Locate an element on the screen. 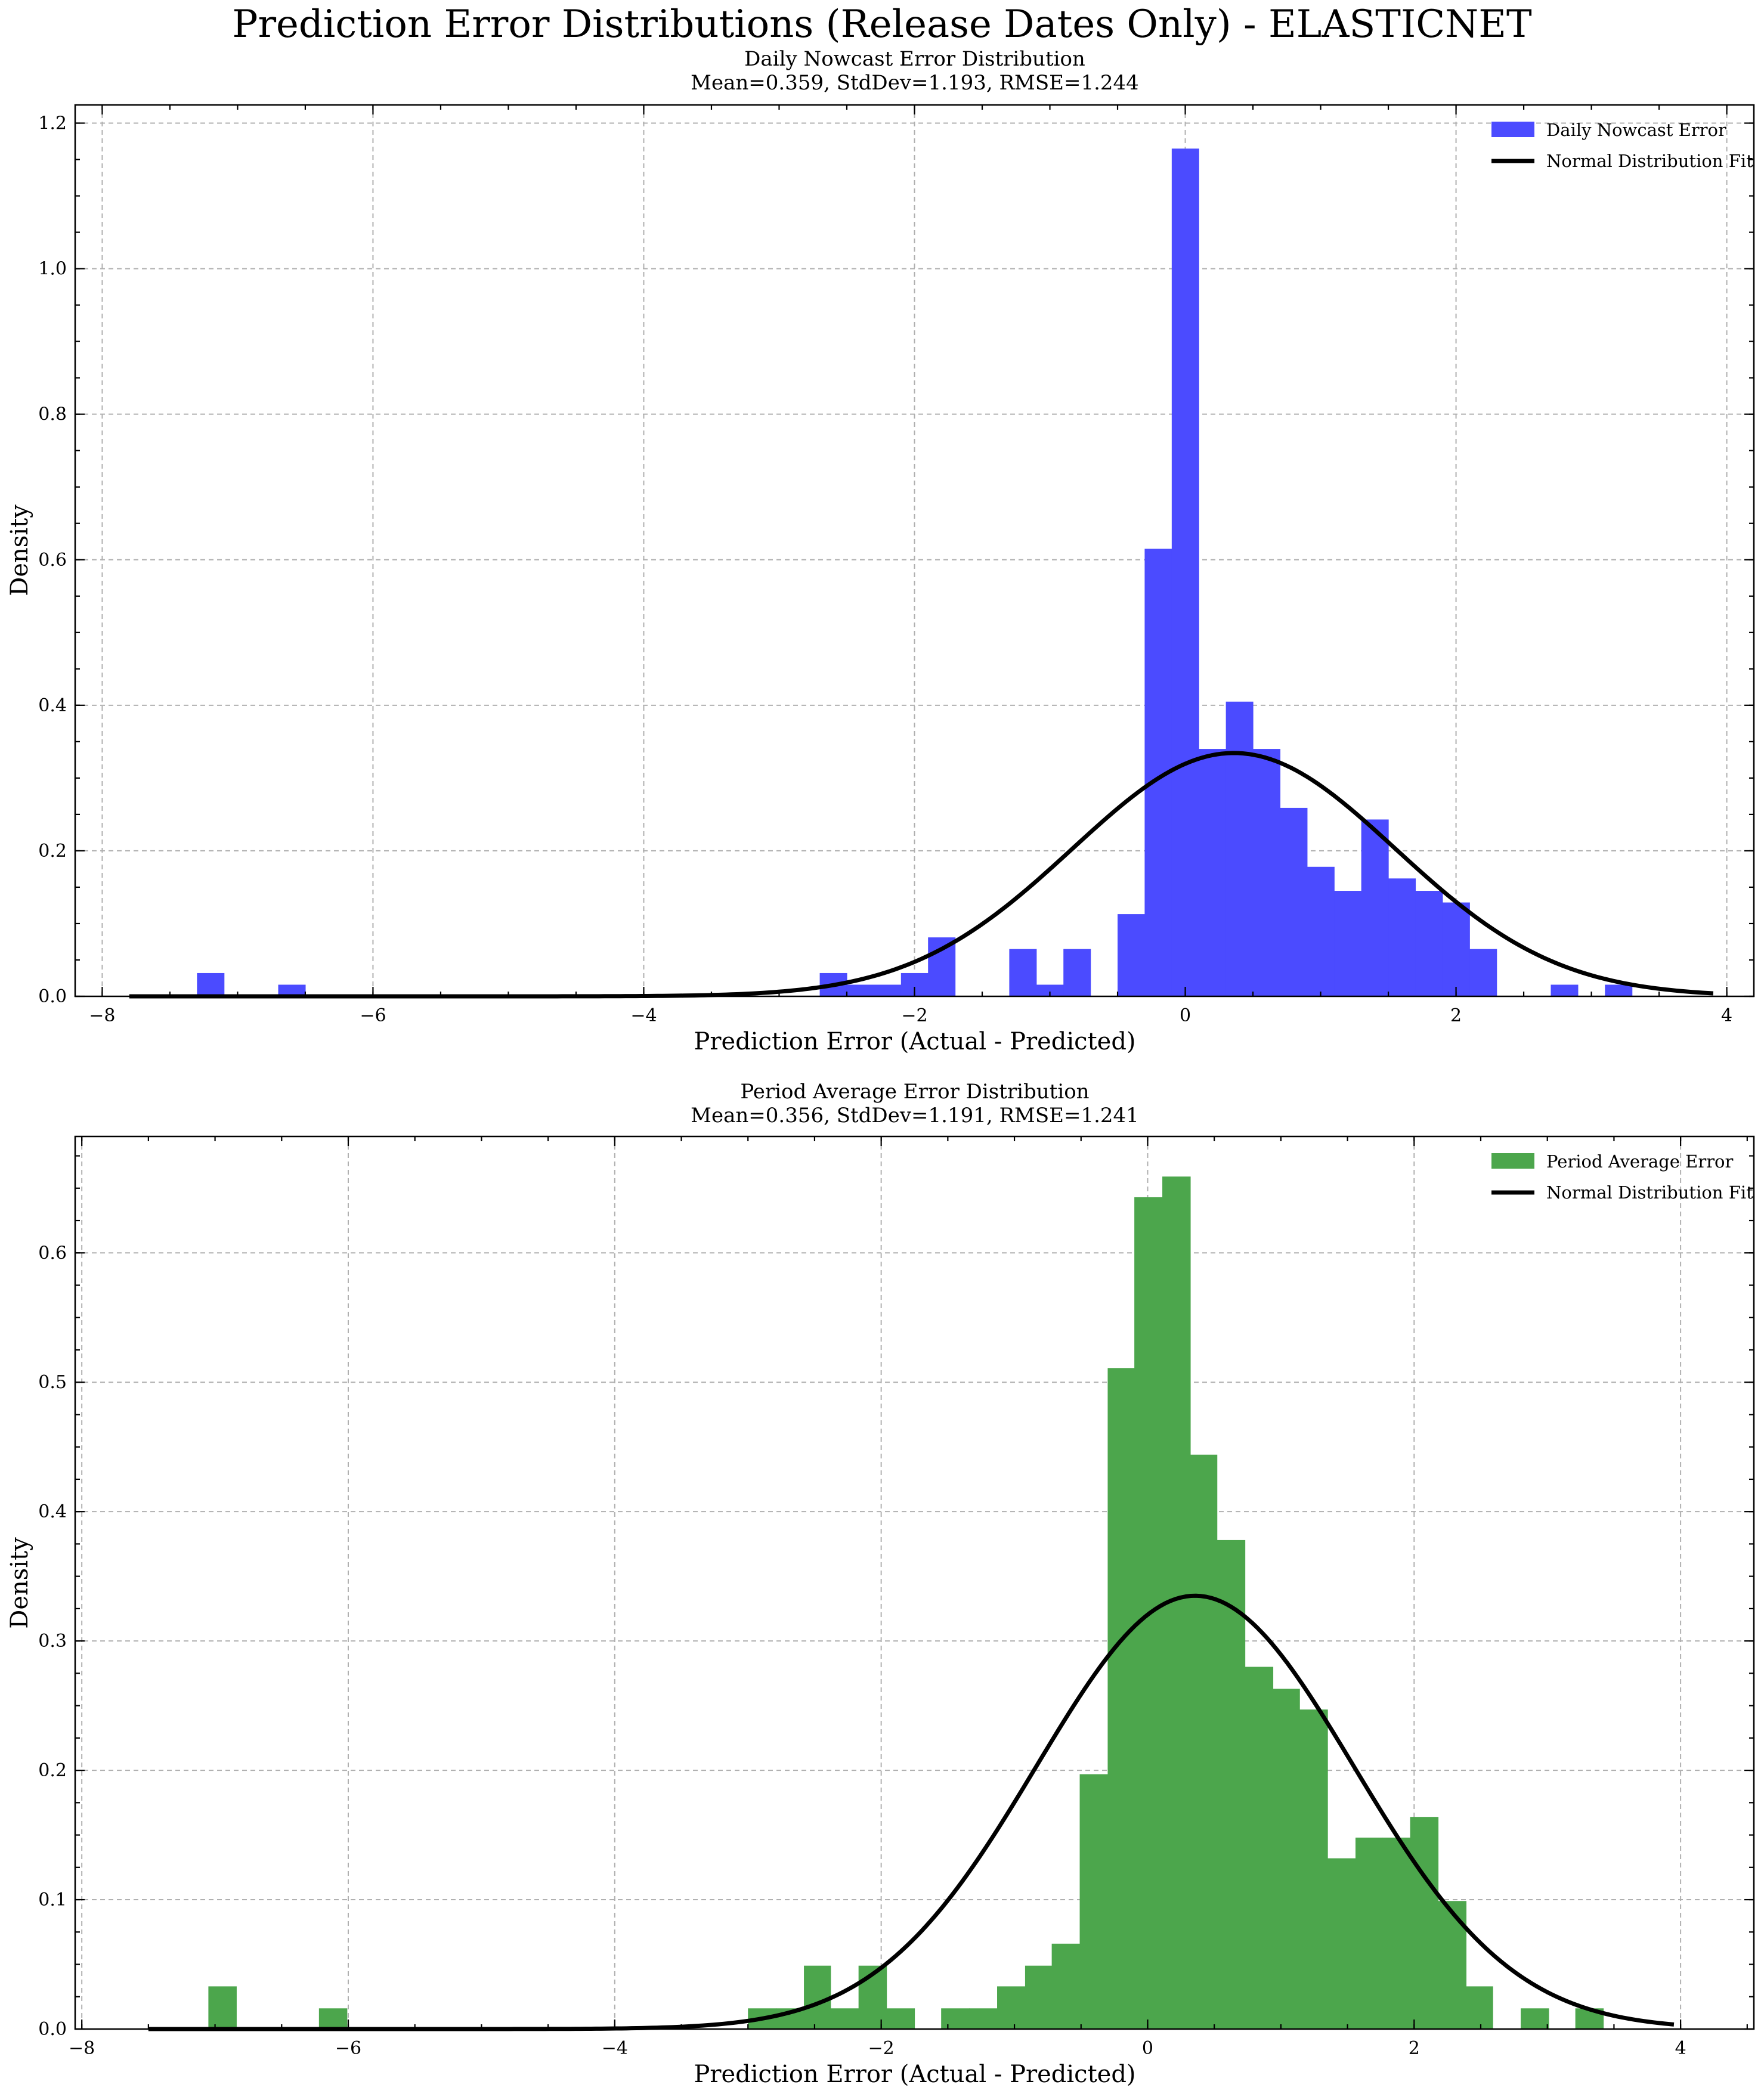 This screenshot has height=2100, width=1764. y-tick-label: 1.2 is located at coordinates (52, 123).